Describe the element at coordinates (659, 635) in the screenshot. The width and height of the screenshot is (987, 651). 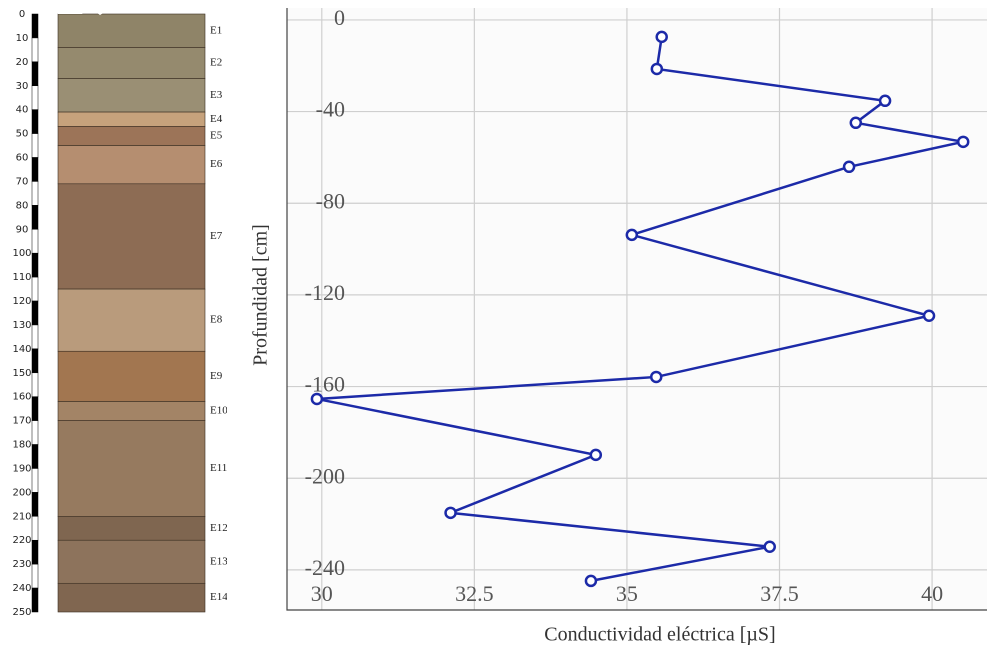
I see `x-axis-label: Conductividad eléctrica [µS]` at that location.